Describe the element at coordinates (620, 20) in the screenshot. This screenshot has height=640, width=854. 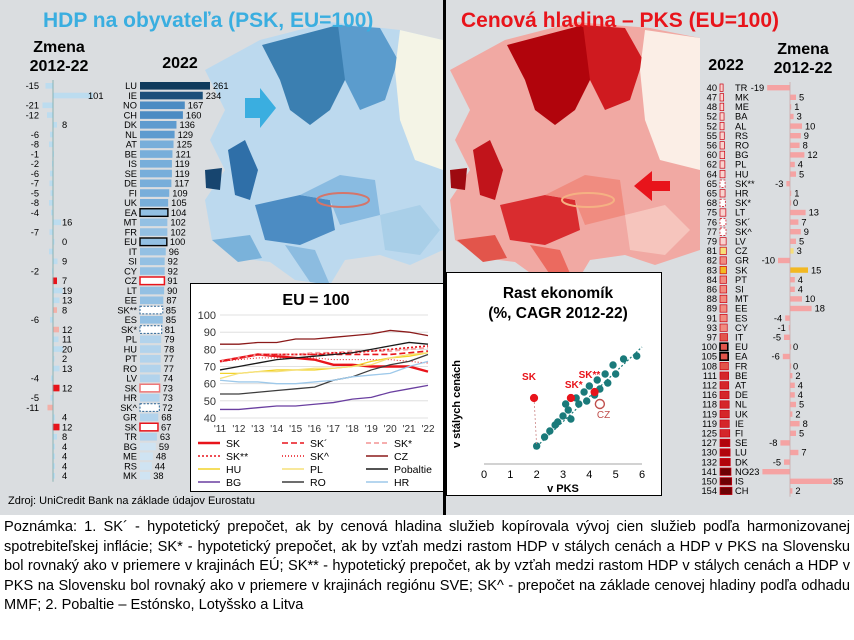
I see `right-title: Cenová hladina – PKS (EU=100)` at that location.